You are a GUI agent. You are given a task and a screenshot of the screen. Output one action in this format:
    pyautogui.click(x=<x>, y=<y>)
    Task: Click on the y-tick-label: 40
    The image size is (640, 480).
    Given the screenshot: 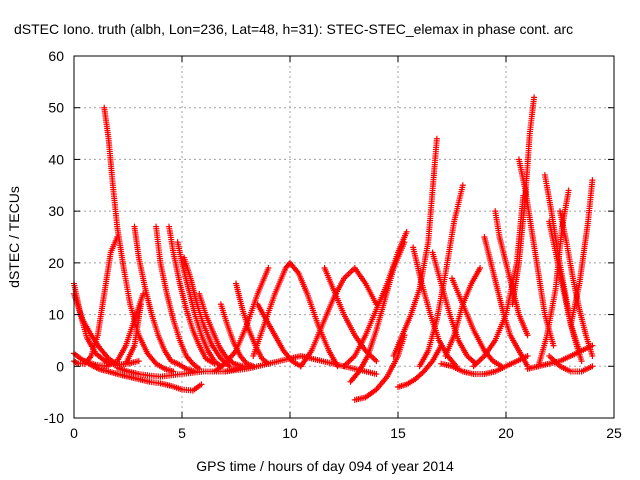 What is the action you would take?
    pyautogui.click(x=56, y=159)
    